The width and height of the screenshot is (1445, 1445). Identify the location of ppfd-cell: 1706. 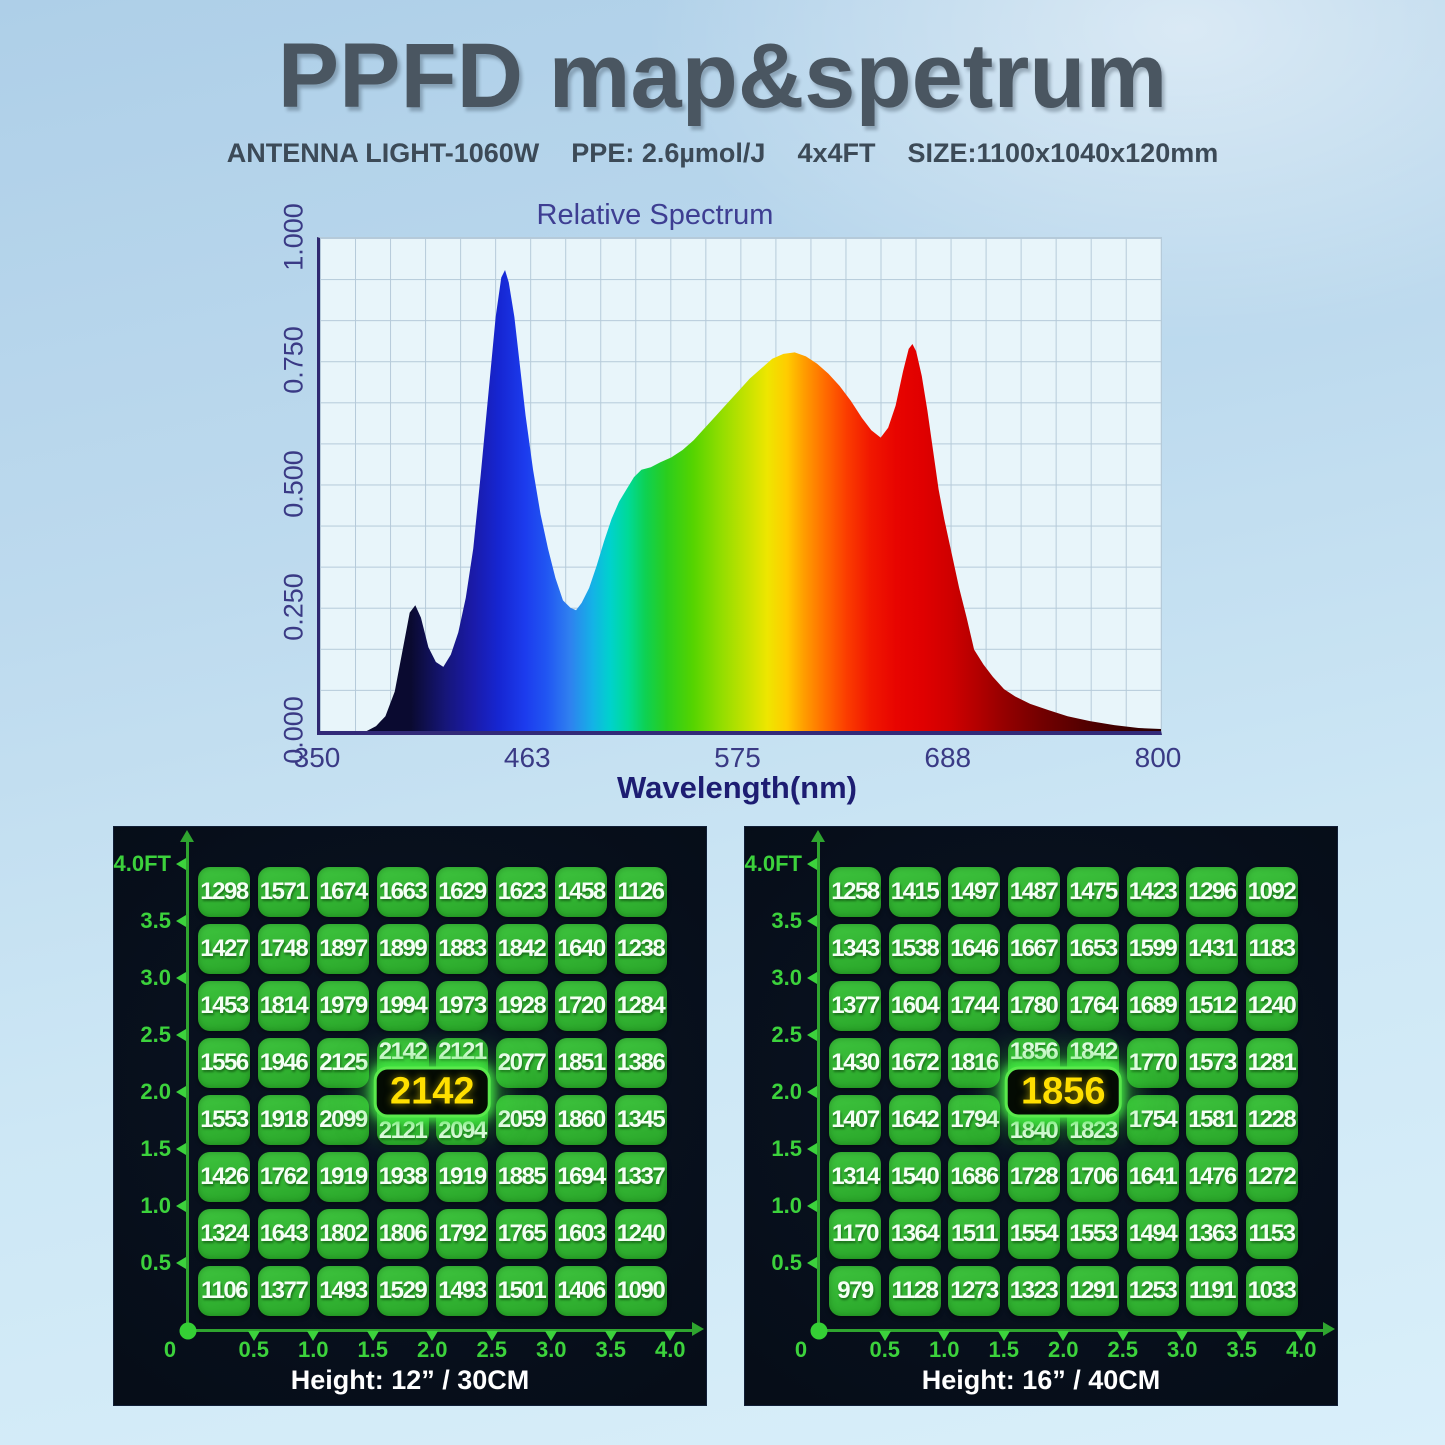
(1093, 1177).